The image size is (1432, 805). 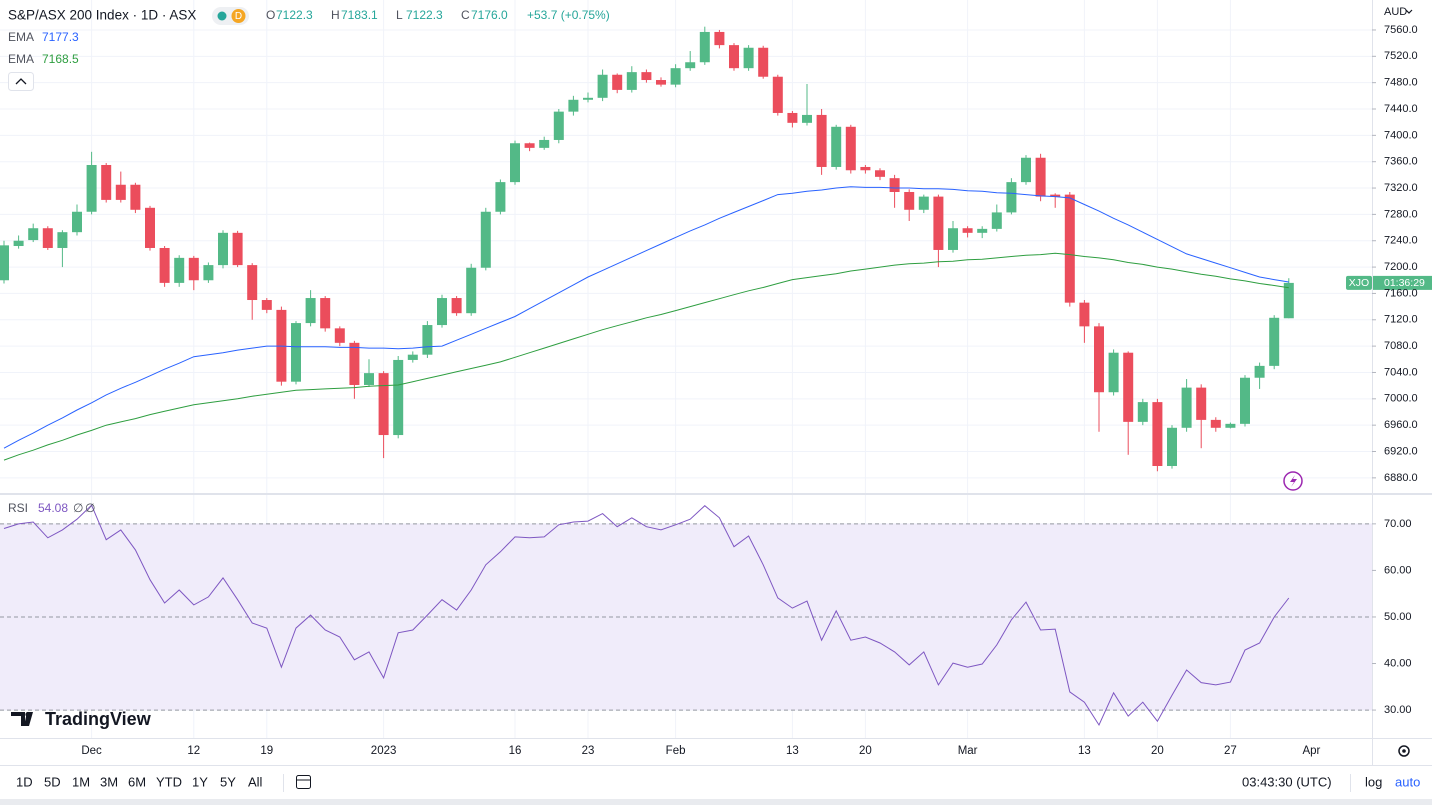 I want to click on currency: AUD, so click(x=1395, y=12).